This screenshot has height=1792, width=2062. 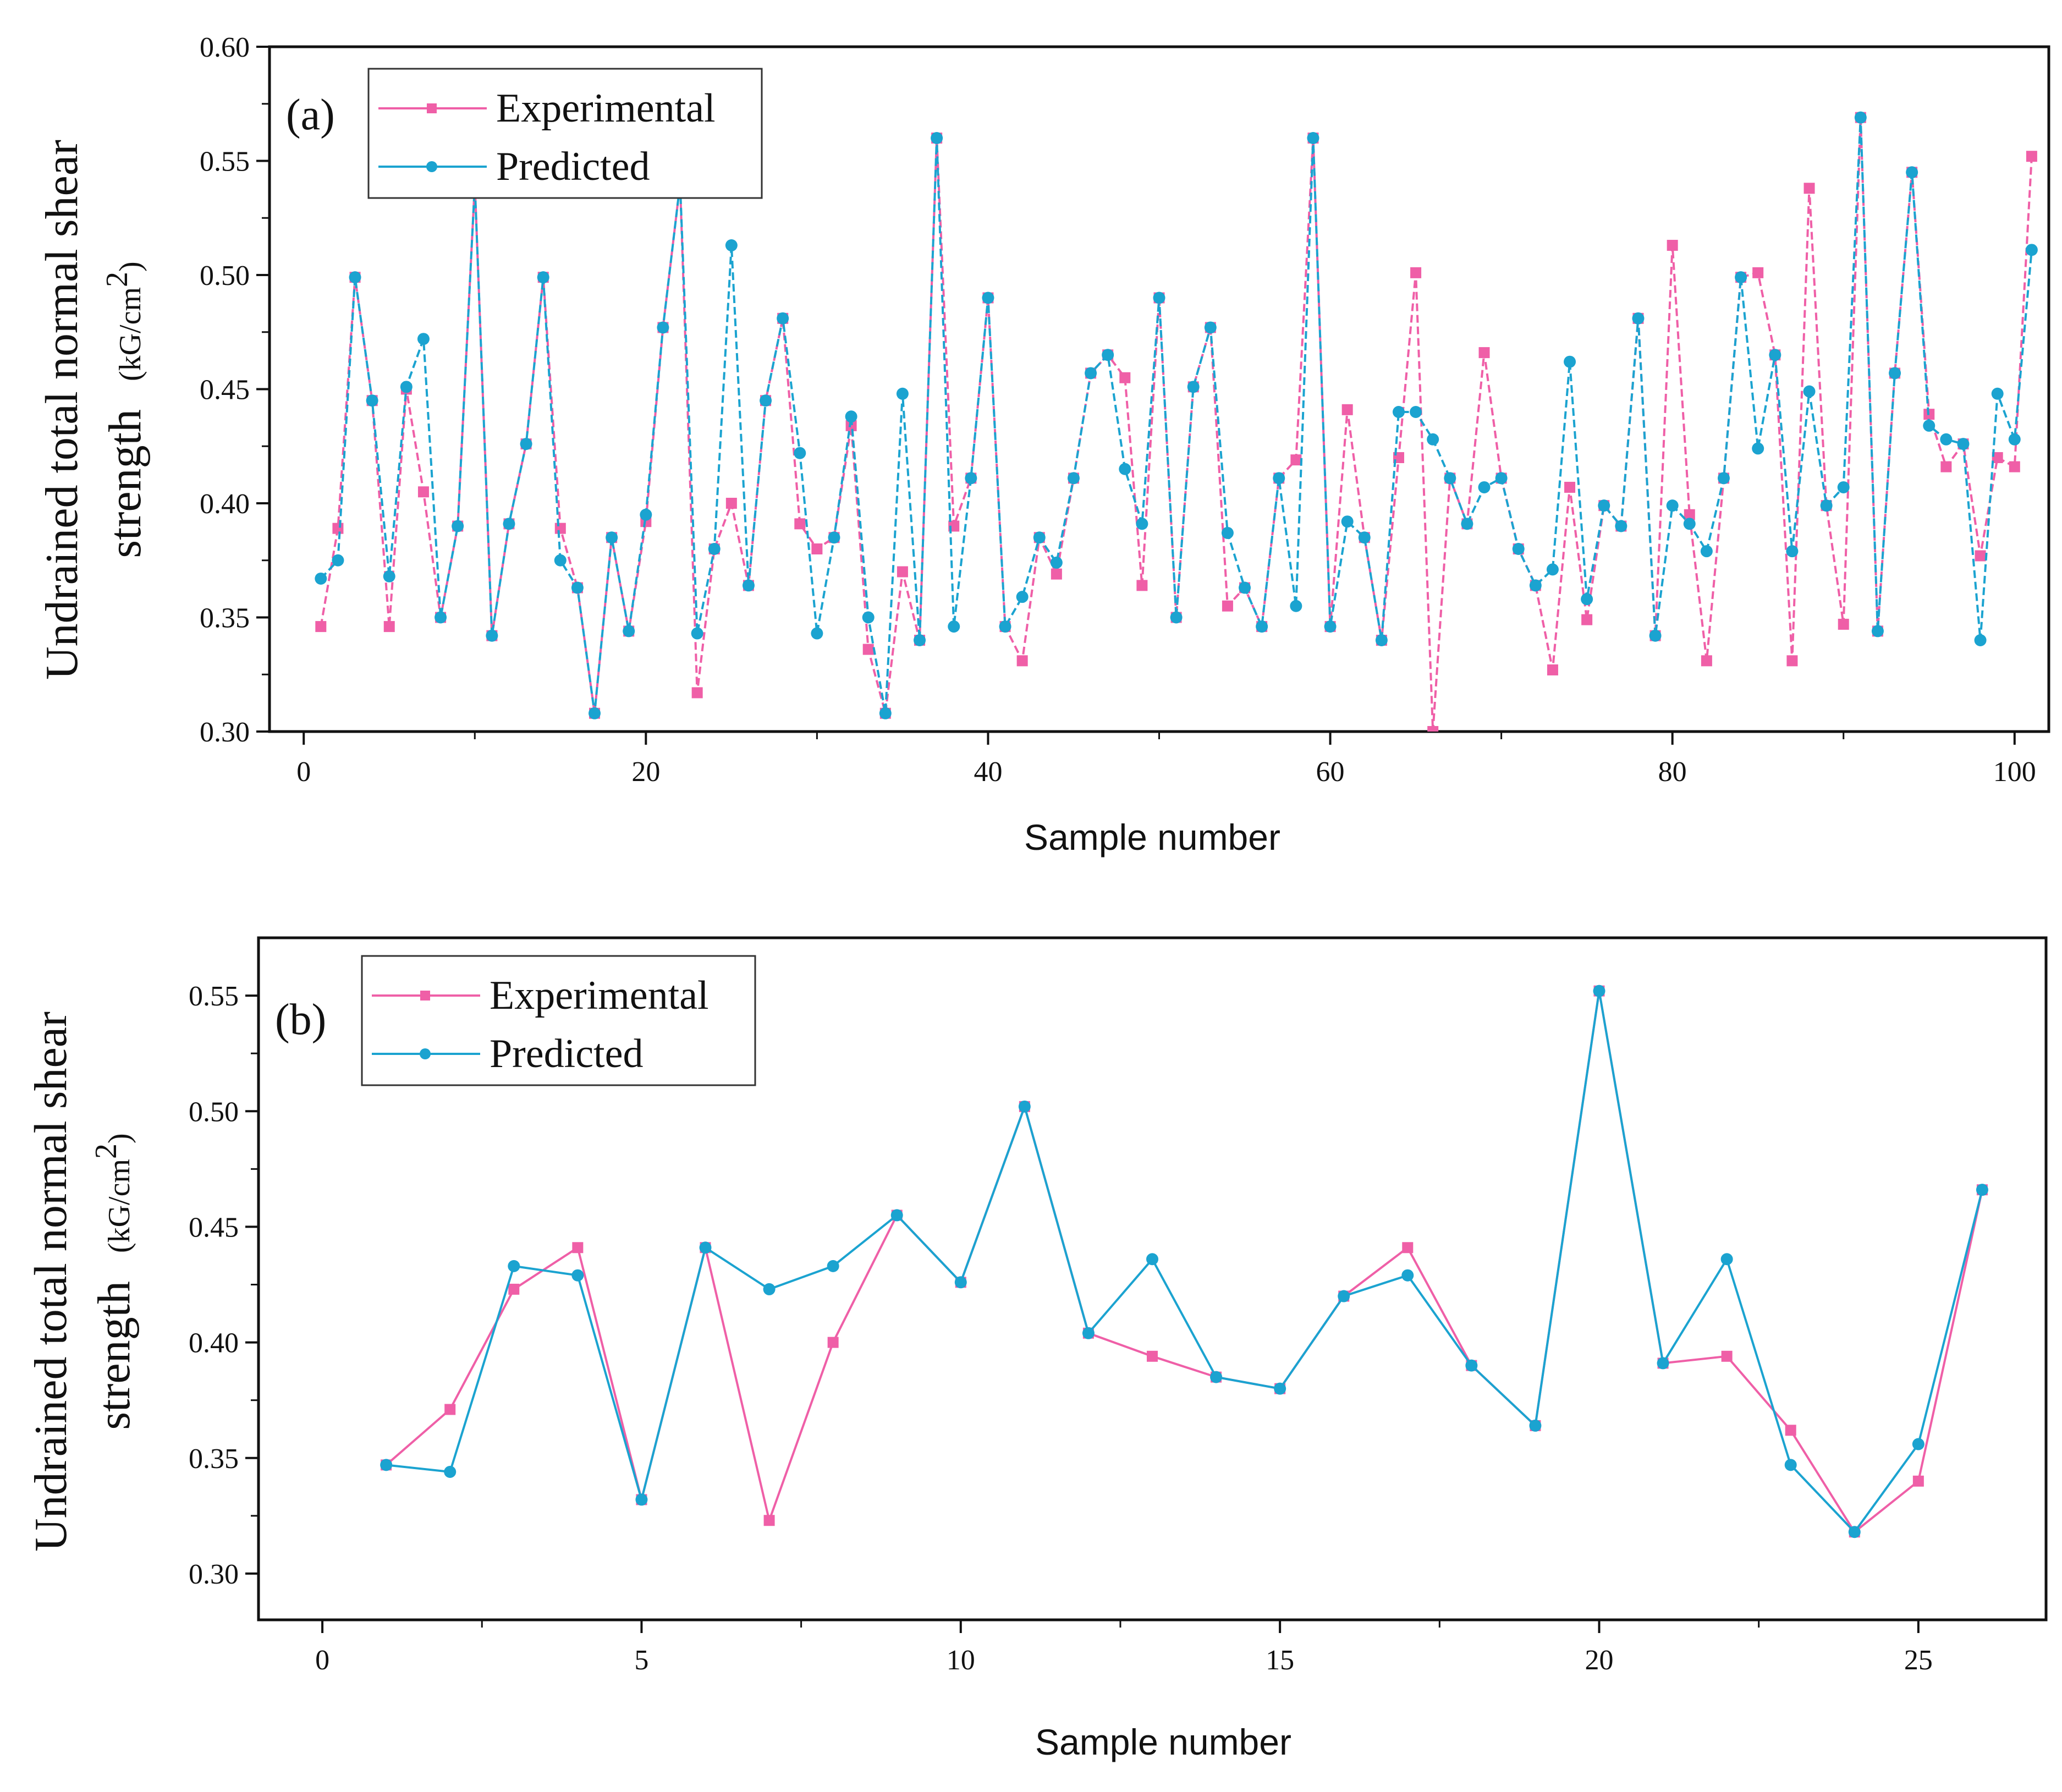 What do you see at coordinates (214, 1112) in the screenshot?
I see `y-tick-label: 0.50` at bounding box center [214, 1112].